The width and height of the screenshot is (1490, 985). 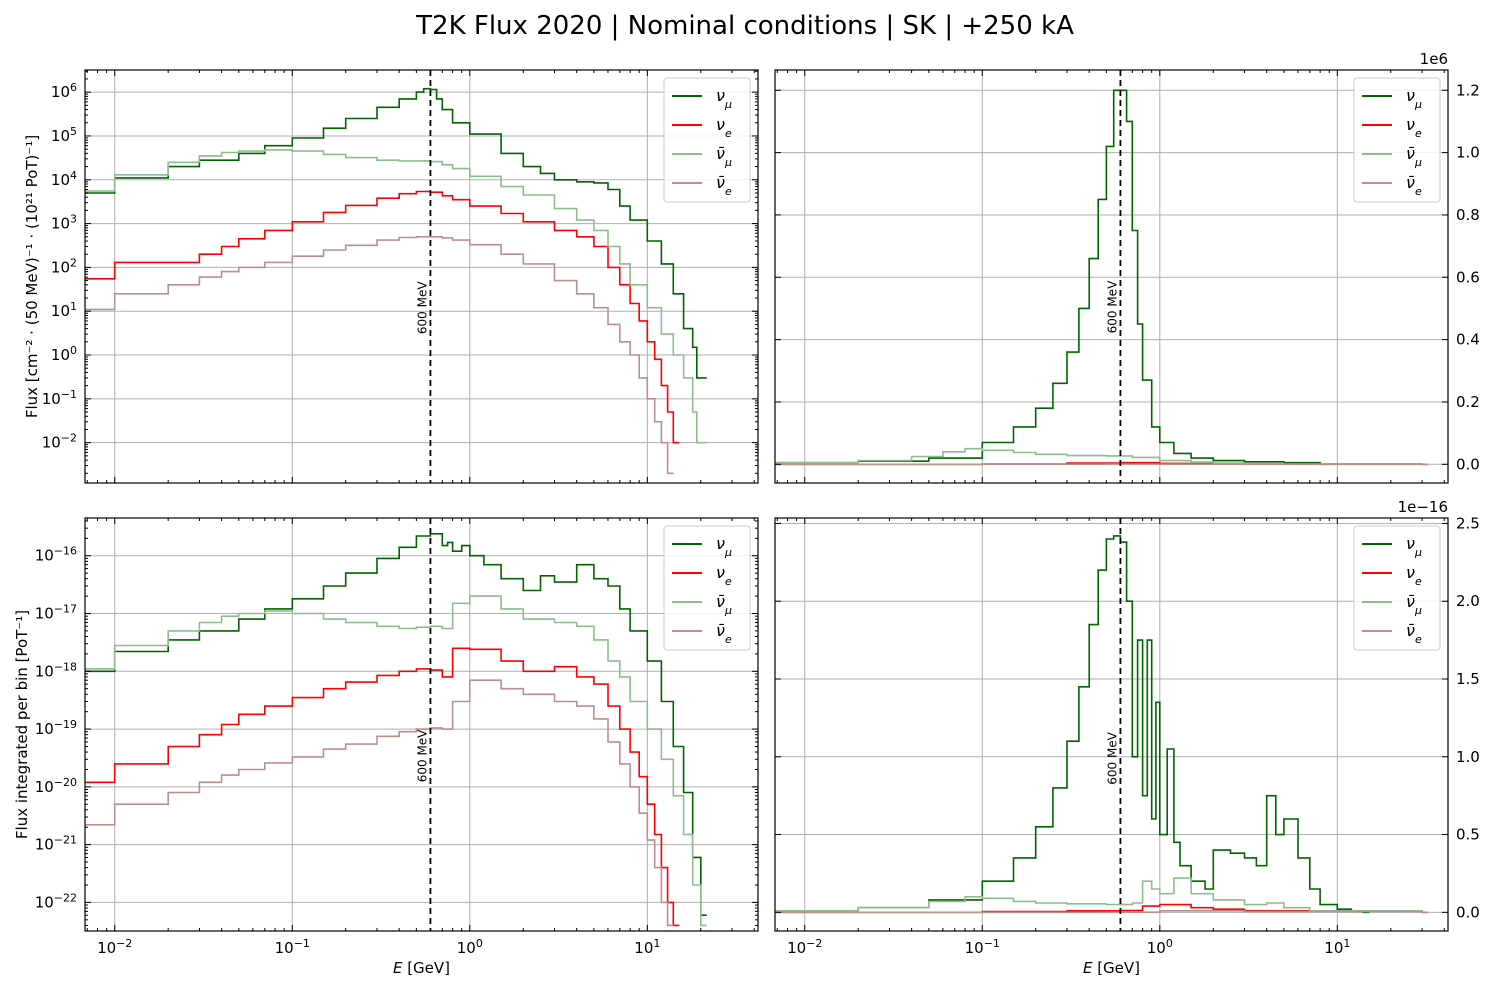 What do you see at coordinates (1468, 523) in the screenshot?
I see `y-tick-label: 2.5` at bounding box center [1468, 523].